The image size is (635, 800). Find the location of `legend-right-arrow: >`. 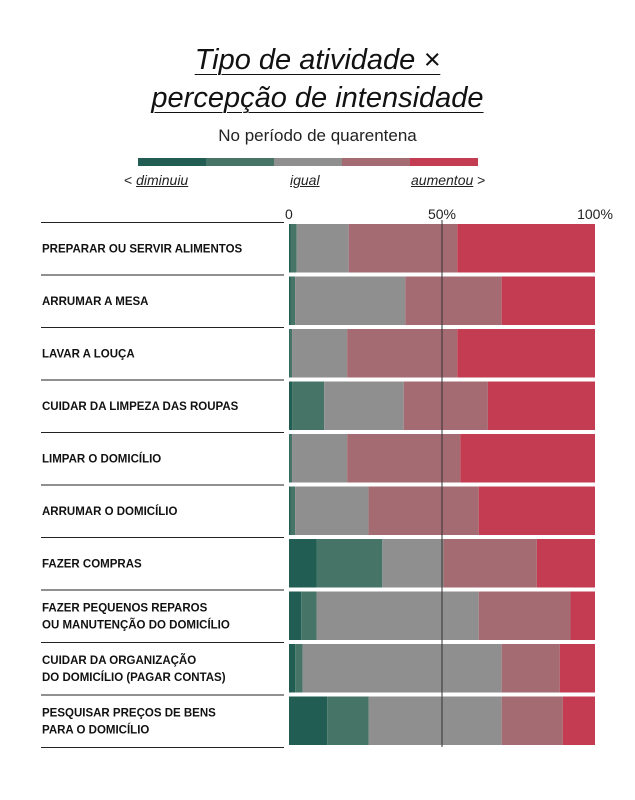

legend-right-arrow: > is located at coordinates (481, 180).